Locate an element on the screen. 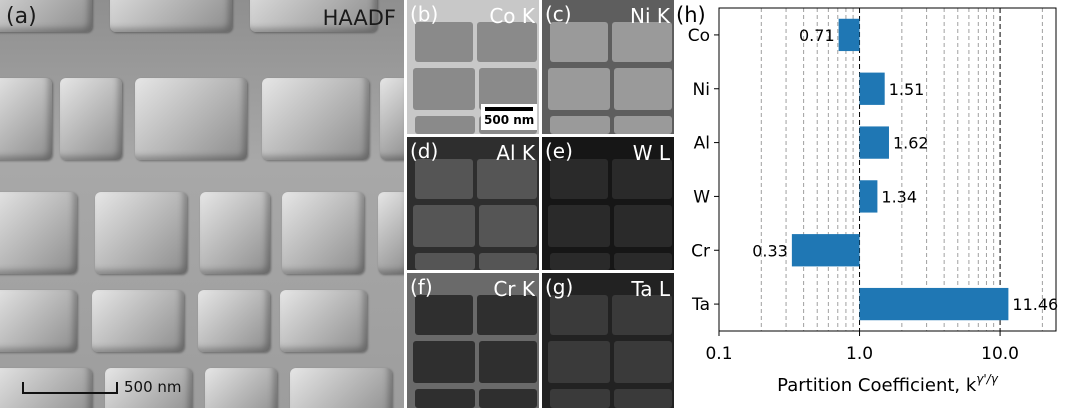  eds-map-w: (e) W L is located at coordinates (608, 203).